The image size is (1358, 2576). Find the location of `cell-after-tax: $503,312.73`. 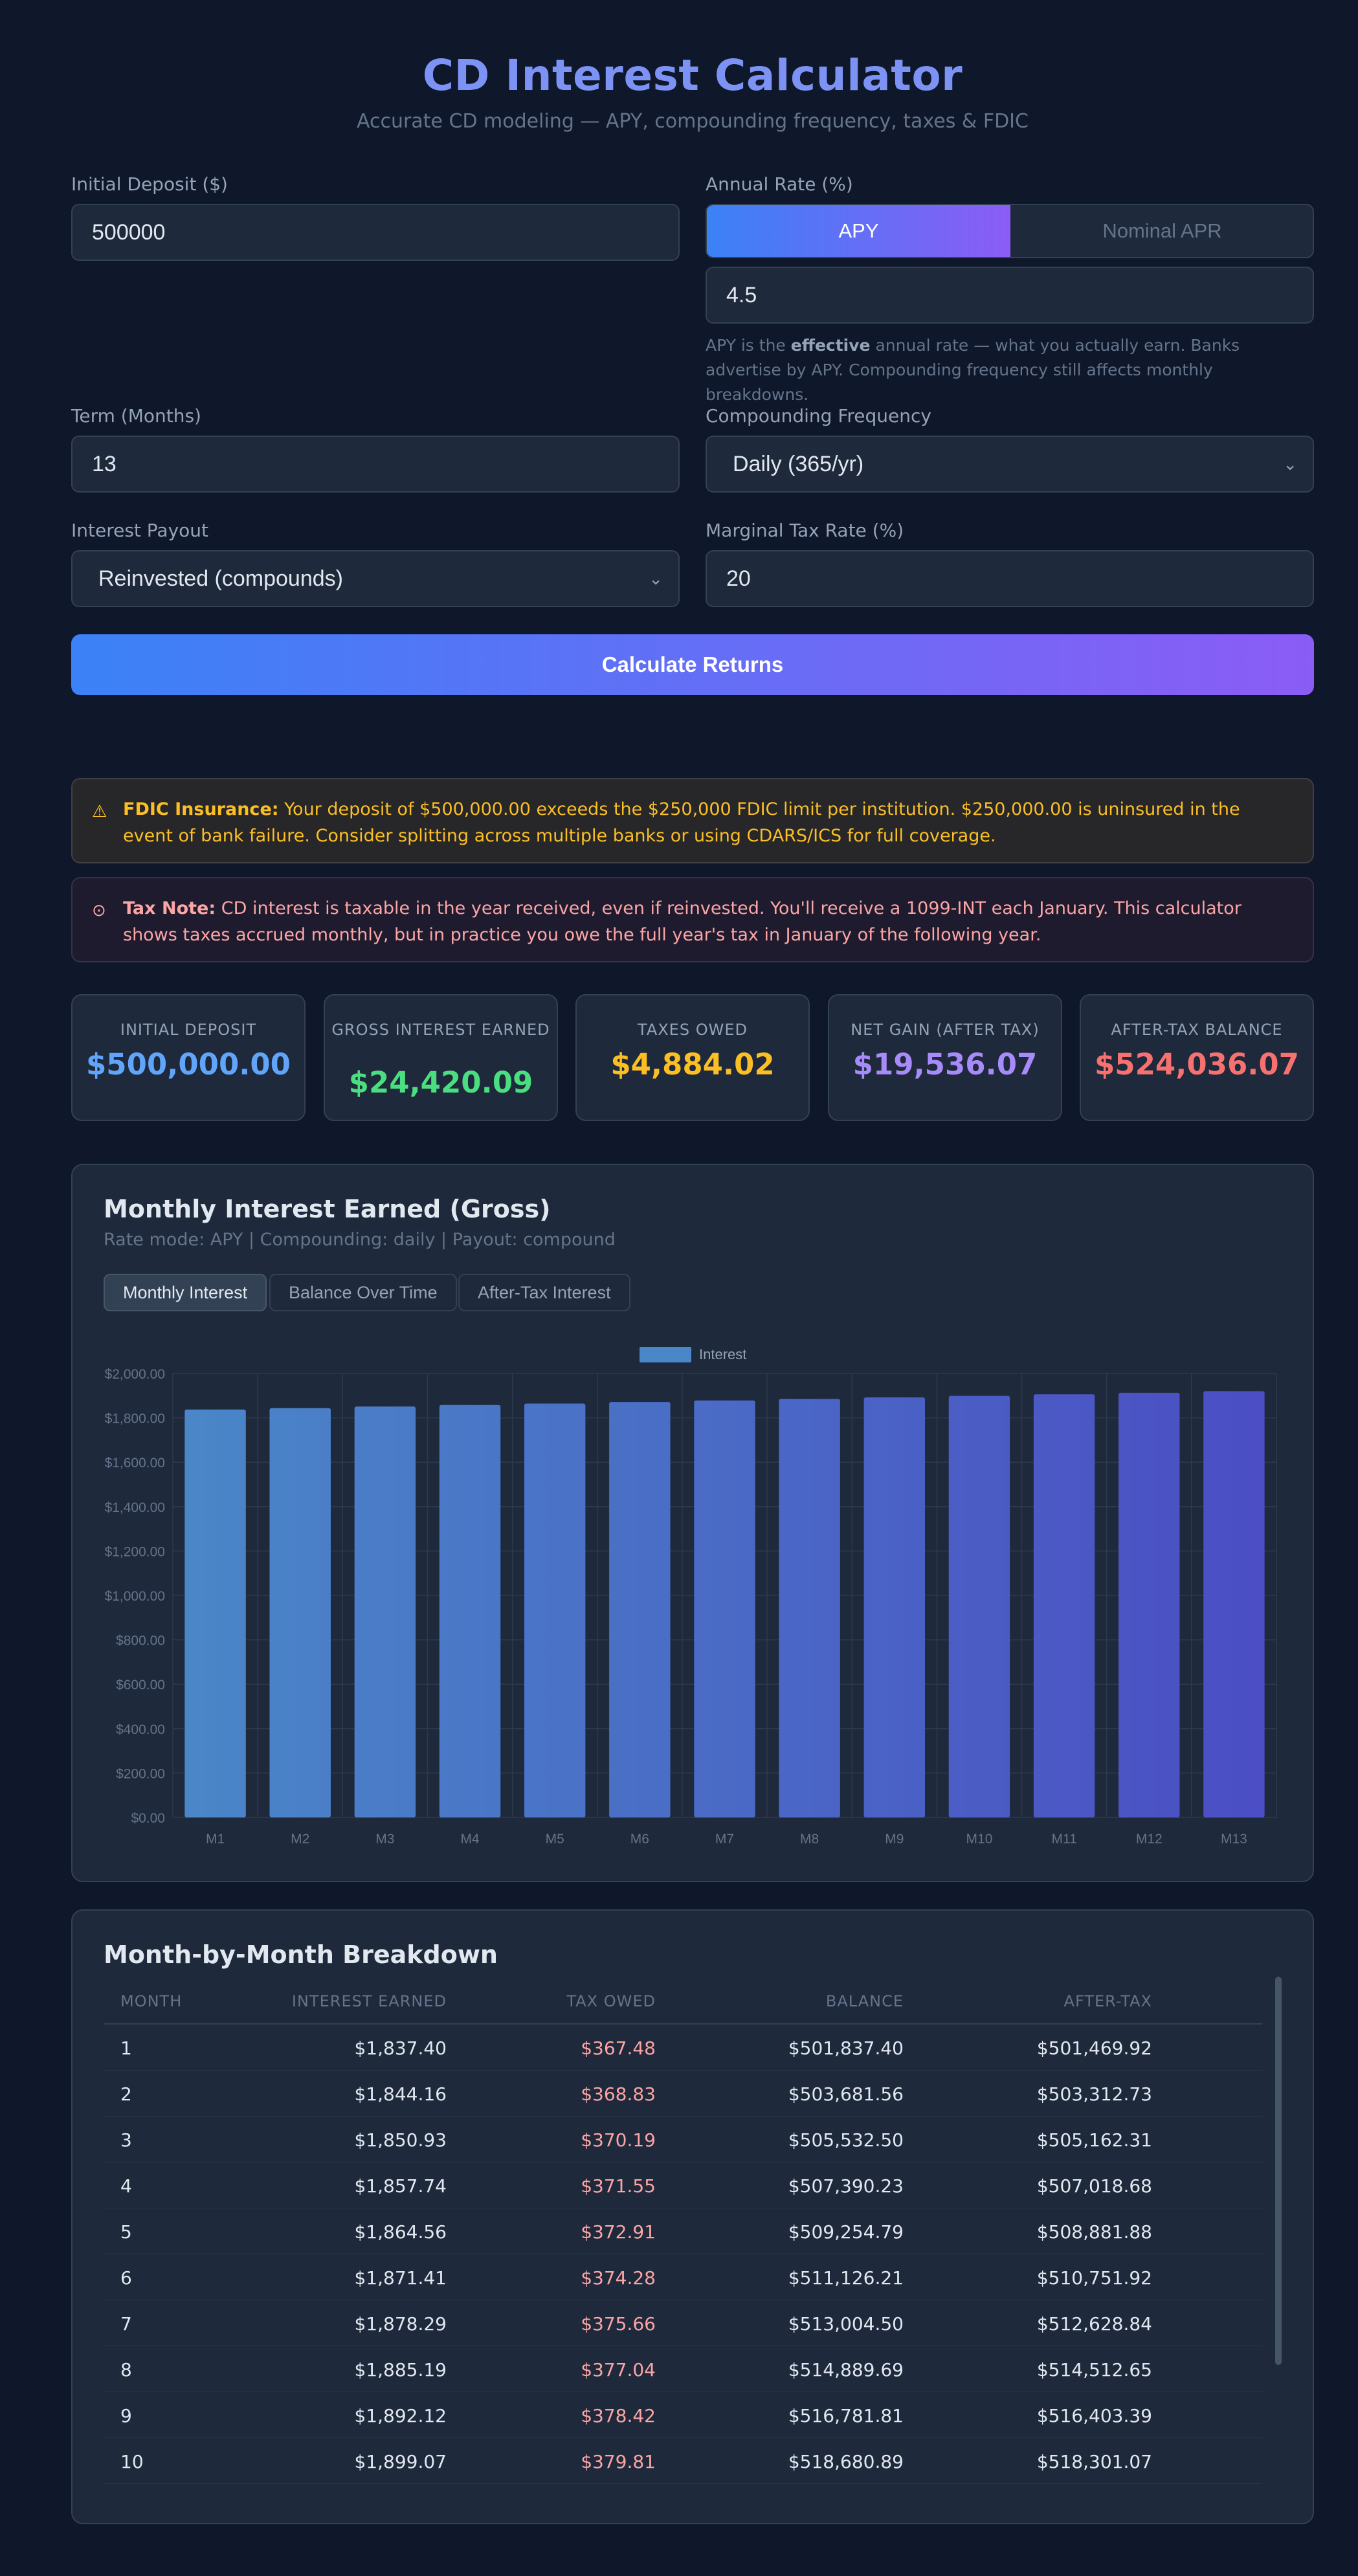

cell-after-tax: $503,312.73 is located at coordinates (1094, 2094).